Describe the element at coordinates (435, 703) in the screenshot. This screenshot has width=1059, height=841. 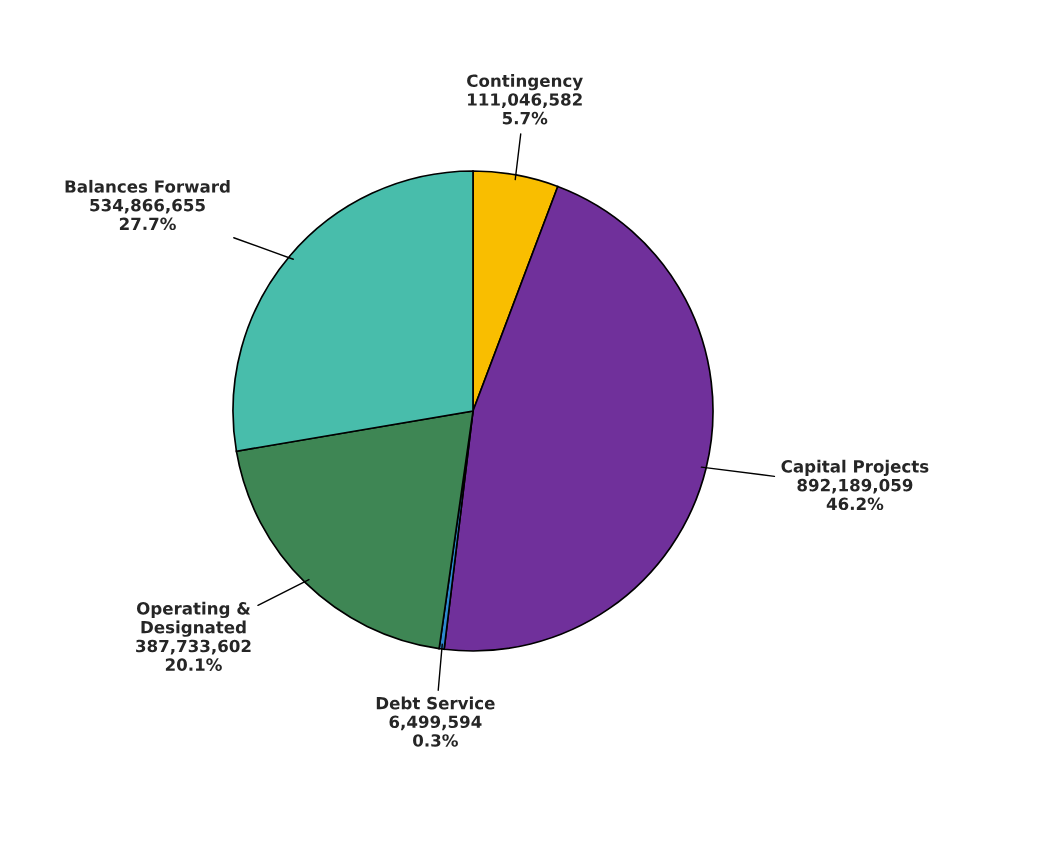
I see `slice-label: Debt Service` at that location.